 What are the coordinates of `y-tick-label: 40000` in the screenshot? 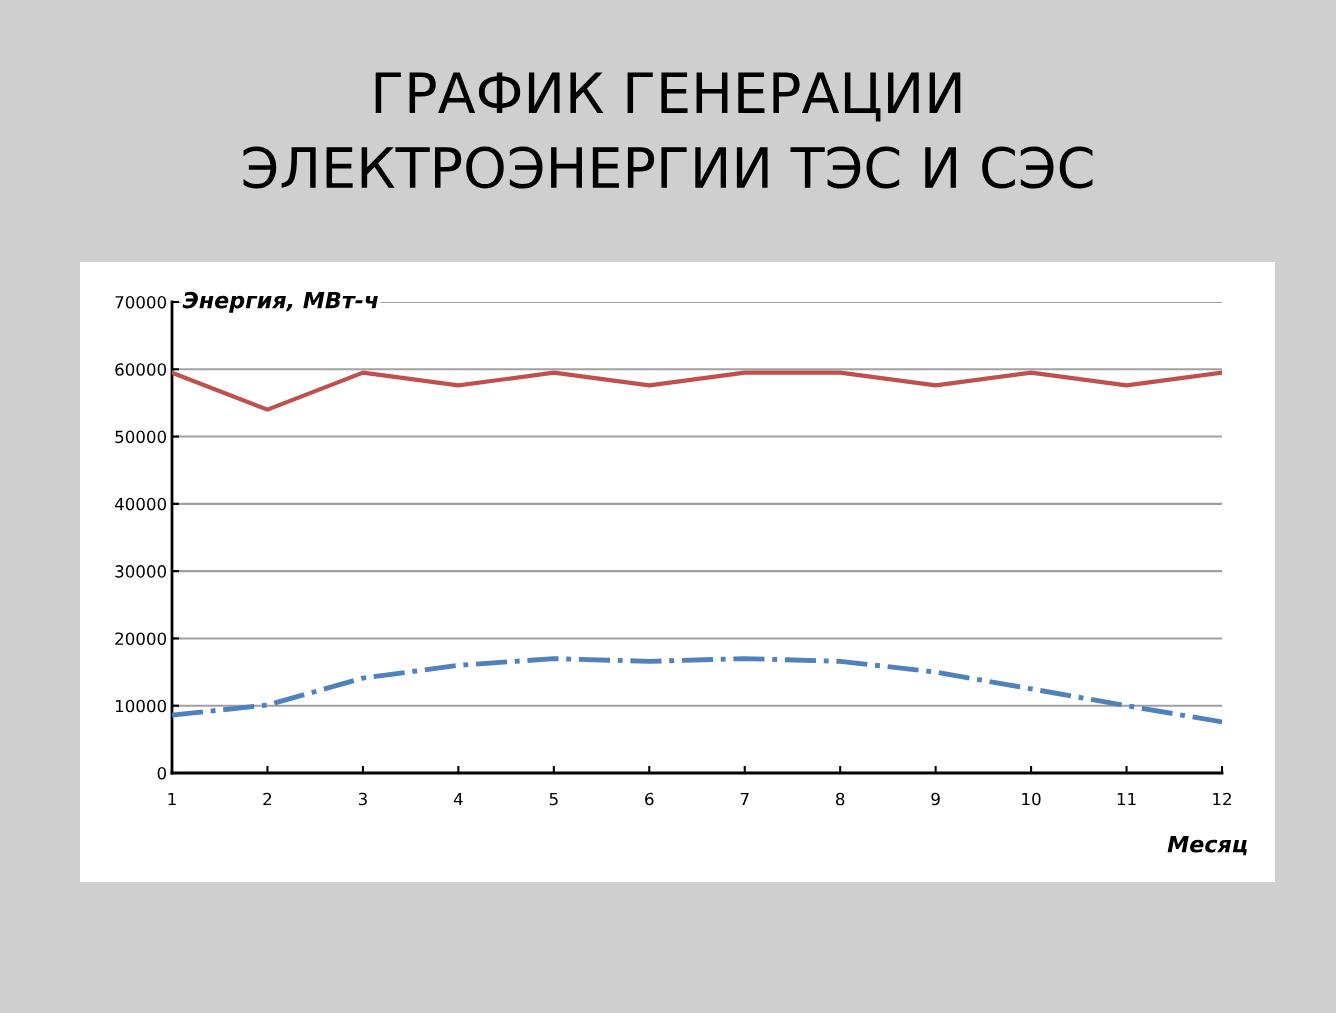 It's located at (140, 504).